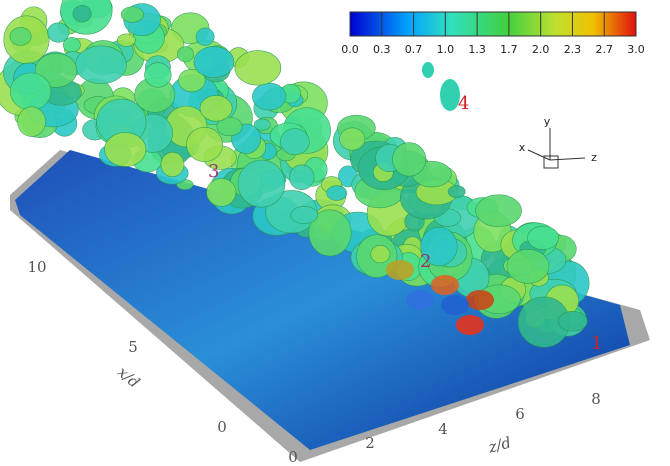 The width and height of the screenshot is (670, 466). Describe the element at coordinates (293, 457) in the screenshot. I see `z-tick: 0` at that location.